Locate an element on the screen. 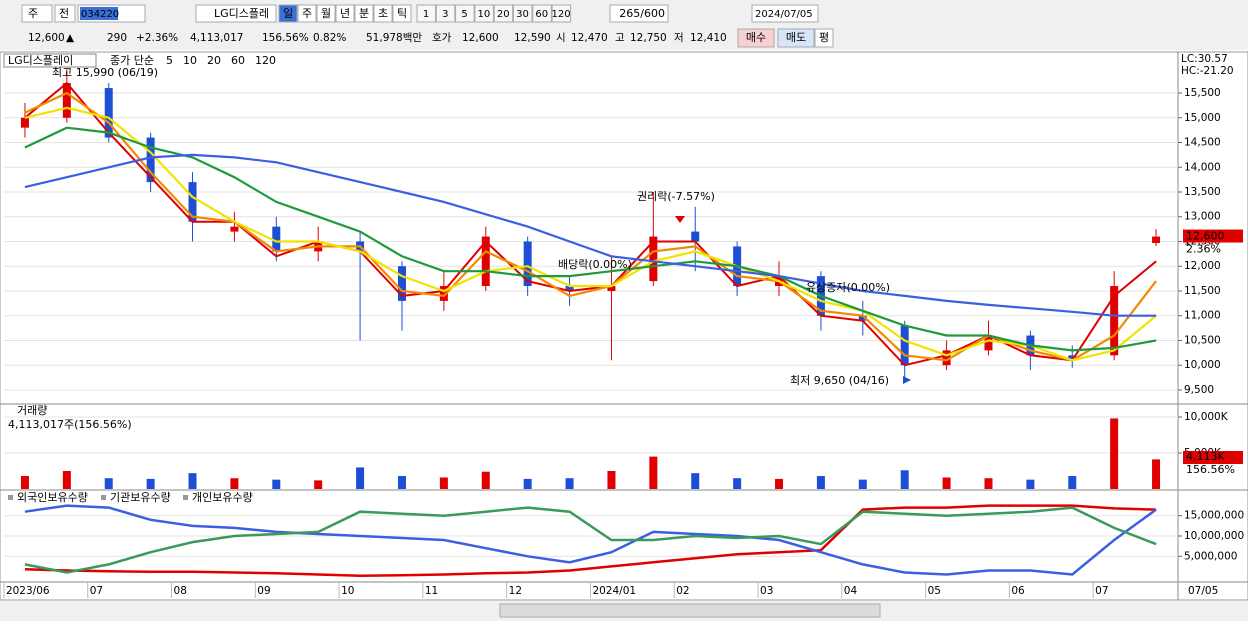 The image size is (1248, 625). step: 120 is located at coordinates (561, 14).